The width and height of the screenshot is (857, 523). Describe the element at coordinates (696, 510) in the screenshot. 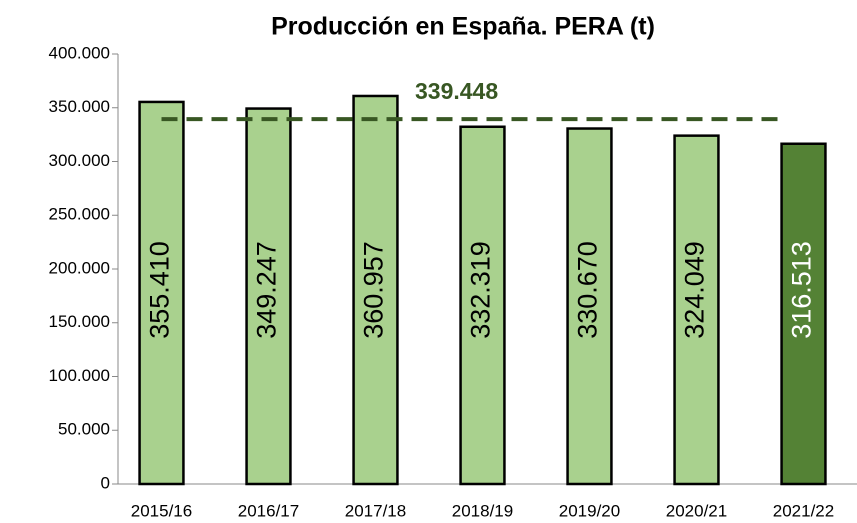

I see `x-tick-label: 2020/21` at that location.